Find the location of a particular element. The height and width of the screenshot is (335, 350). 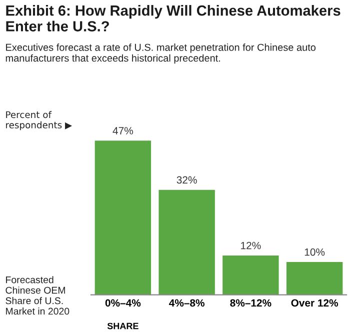

x-tick-label: Over 12% is located at coordinates (314, 303).